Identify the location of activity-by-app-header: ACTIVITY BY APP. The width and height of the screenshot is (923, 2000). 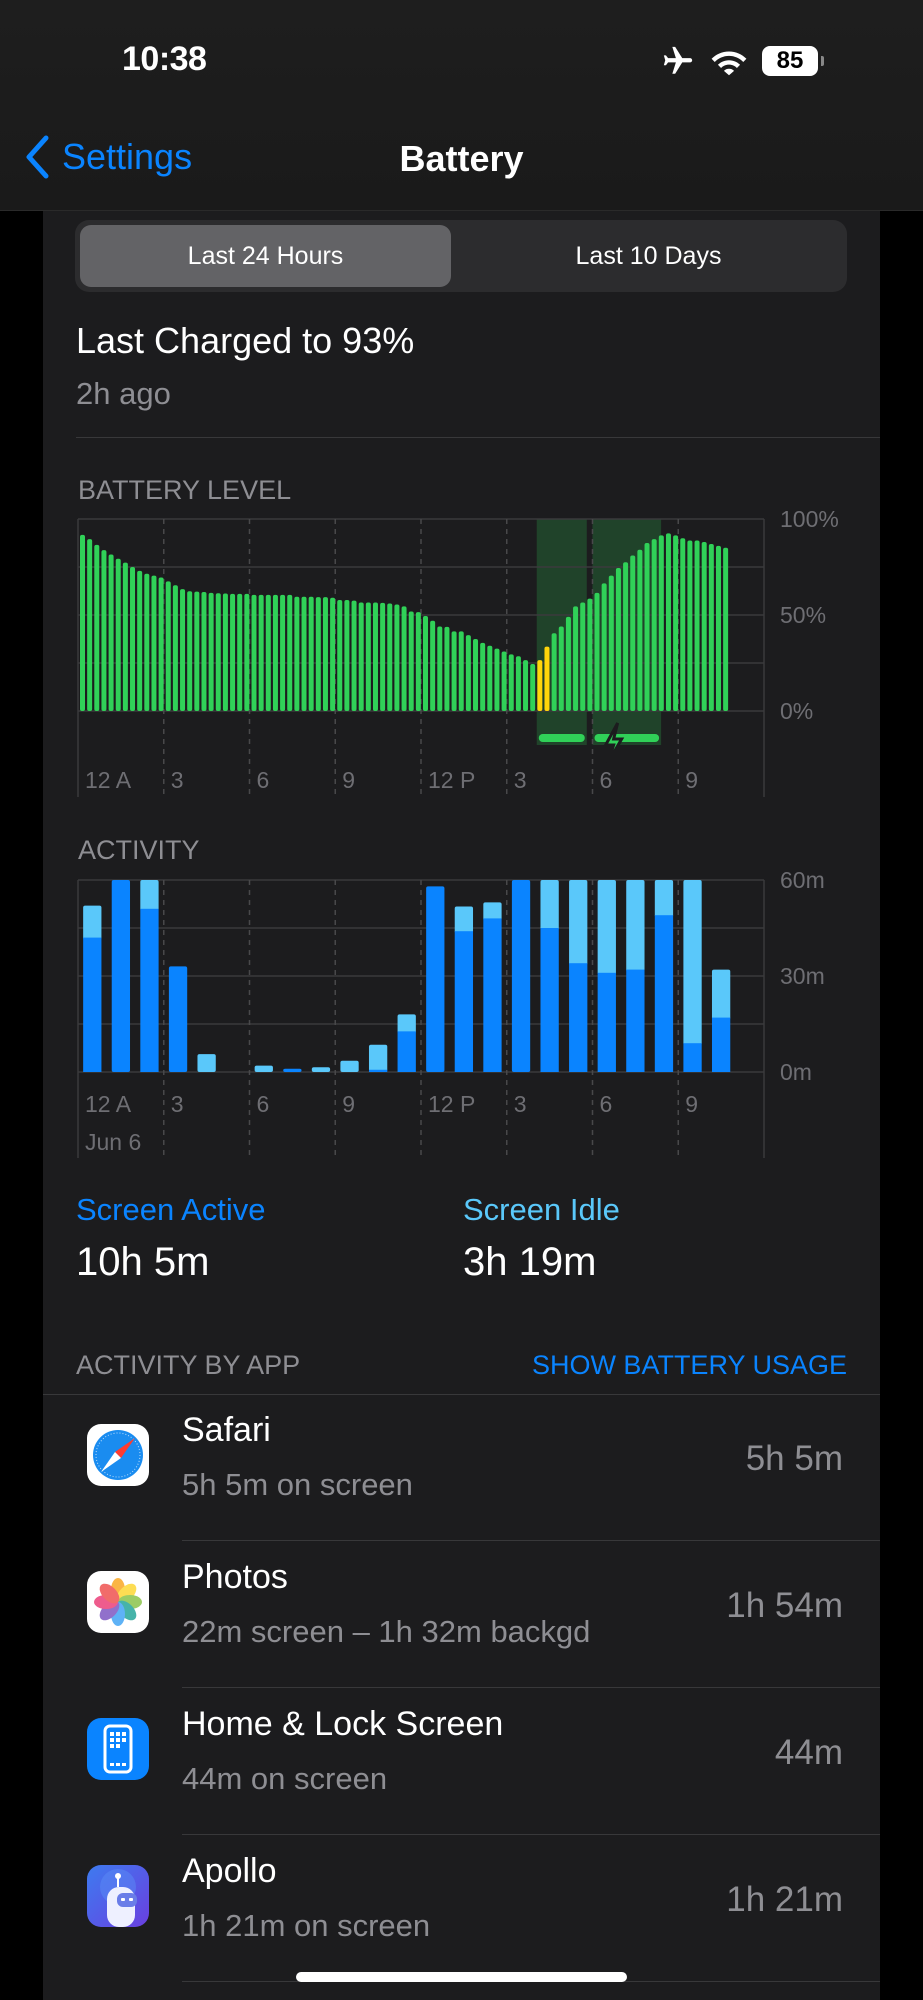
(188, 1365).